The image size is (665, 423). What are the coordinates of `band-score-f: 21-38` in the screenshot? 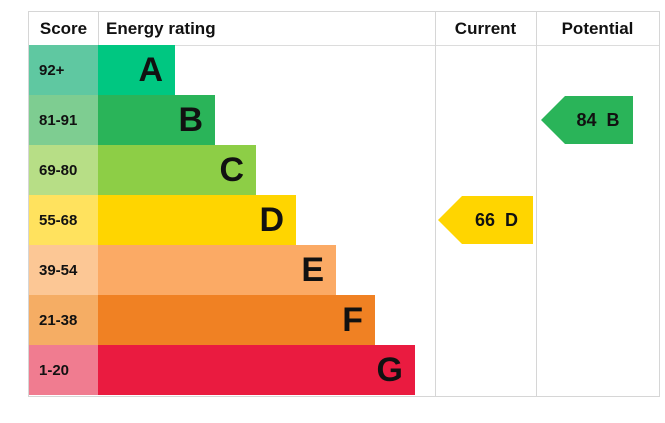 It's located at (63, 320).